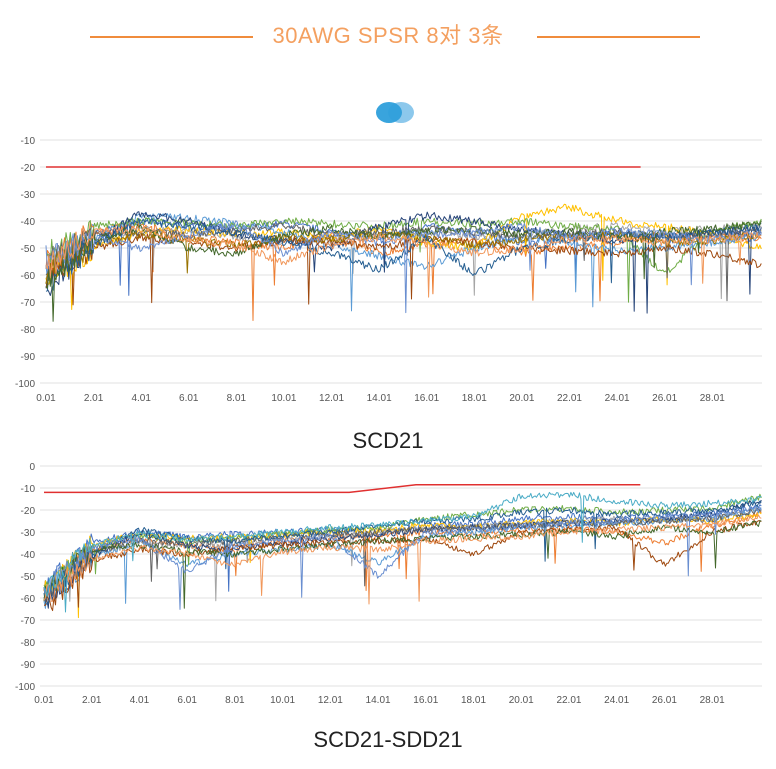 The width and height of the screenshot is (776, 769). I want to click on limit-line, so click(342, 488).